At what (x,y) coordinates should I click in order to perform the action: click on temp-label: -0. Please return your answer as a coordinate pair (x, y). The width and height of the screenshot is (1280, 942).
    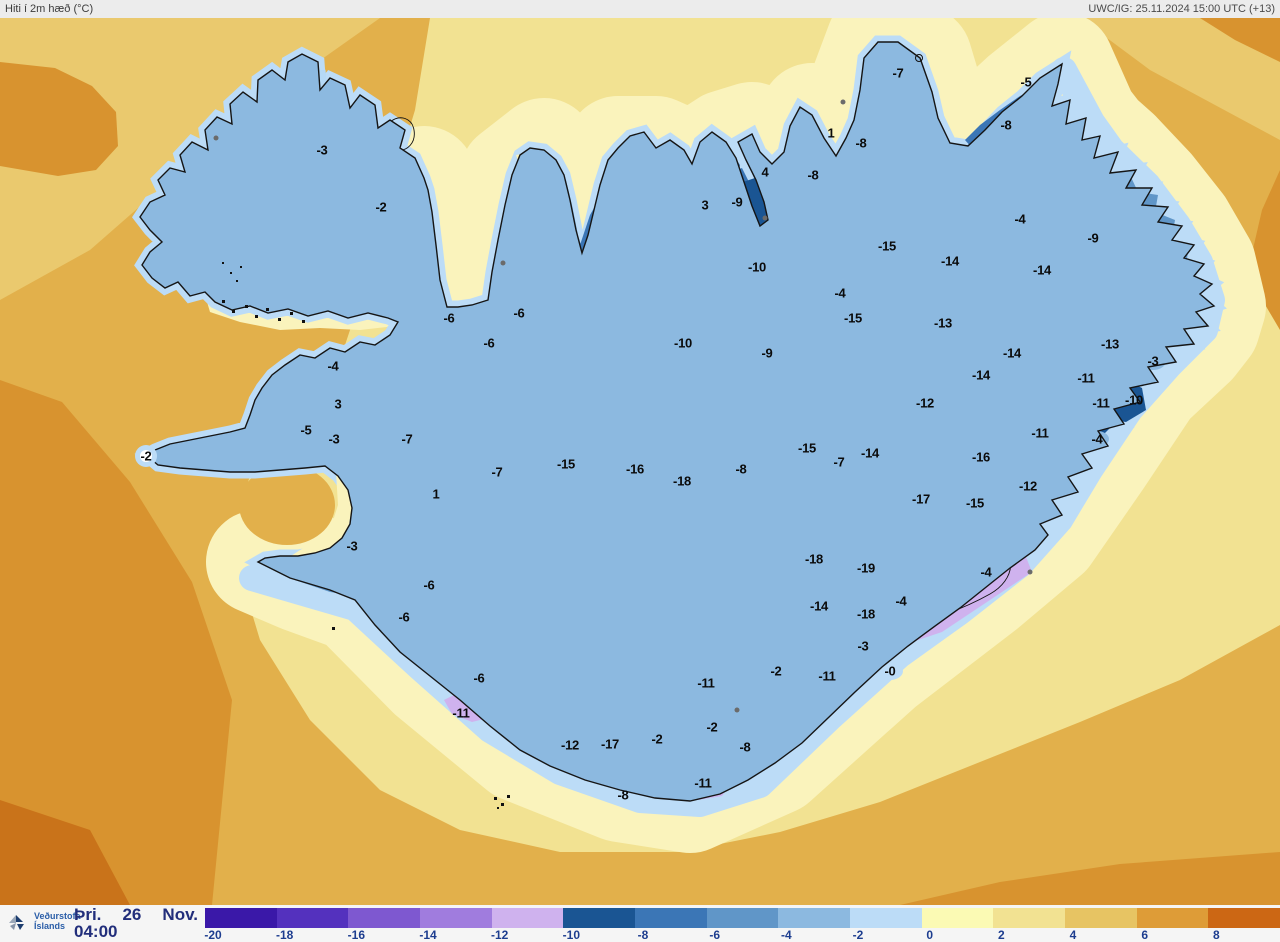
    Looking at the image, I should click on (890, 671).